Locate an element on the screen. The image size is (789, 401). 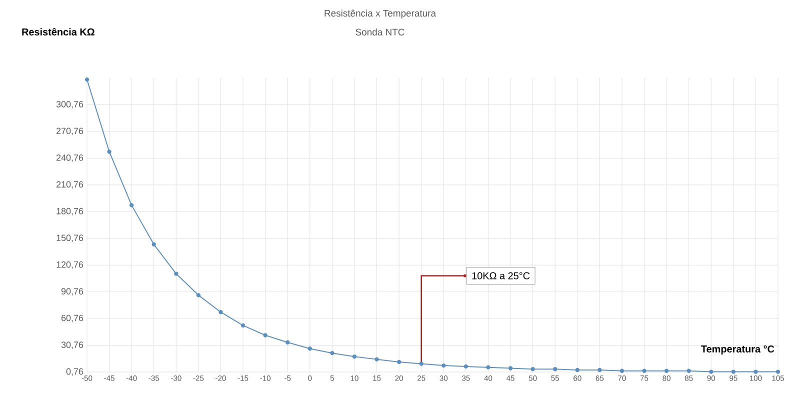
y-tick-label: 240,76 is located at coordinates (70, 158).